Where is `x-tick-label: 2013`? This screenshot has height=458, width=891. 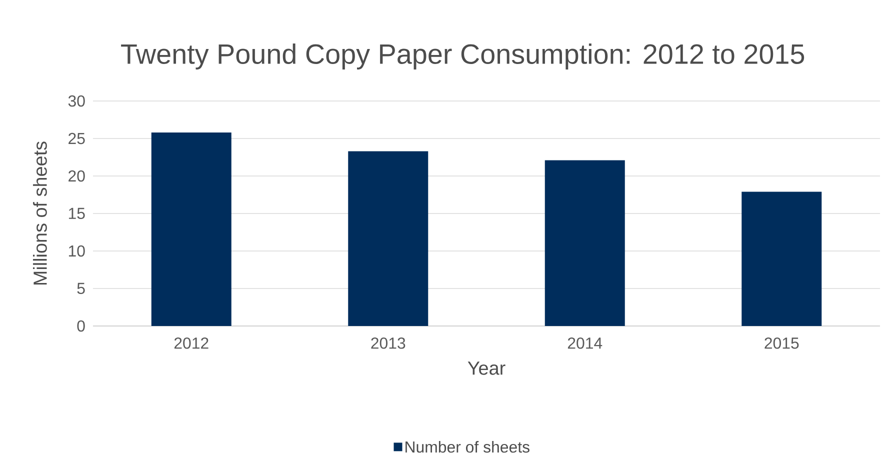 x-tick-label: 2013 is located at coordinates (388, 343).